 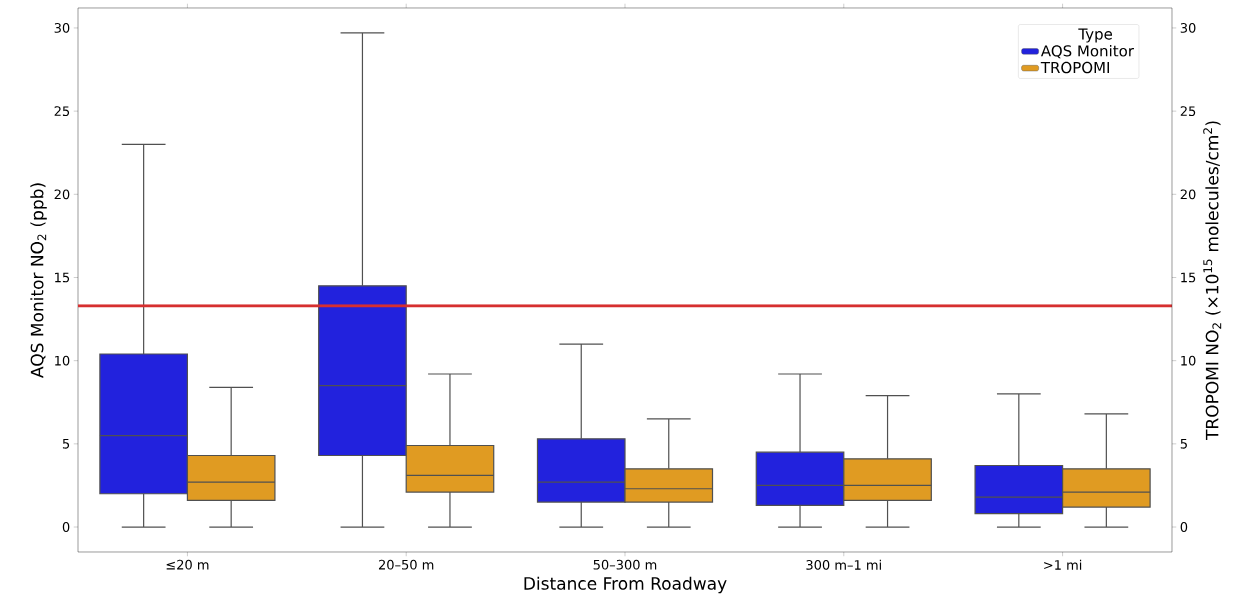 I want to click on x-tick-label: ≤20 m, so click(x=187, y=564).